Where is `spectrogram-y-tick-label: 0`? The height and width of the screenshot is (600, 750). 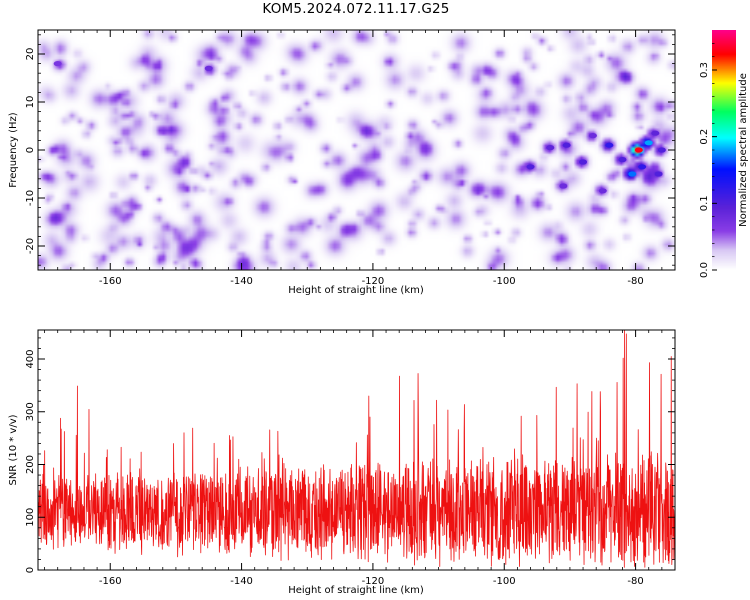
spectrogram-y-tick-label: 0 is located at coordinates (30, 150).